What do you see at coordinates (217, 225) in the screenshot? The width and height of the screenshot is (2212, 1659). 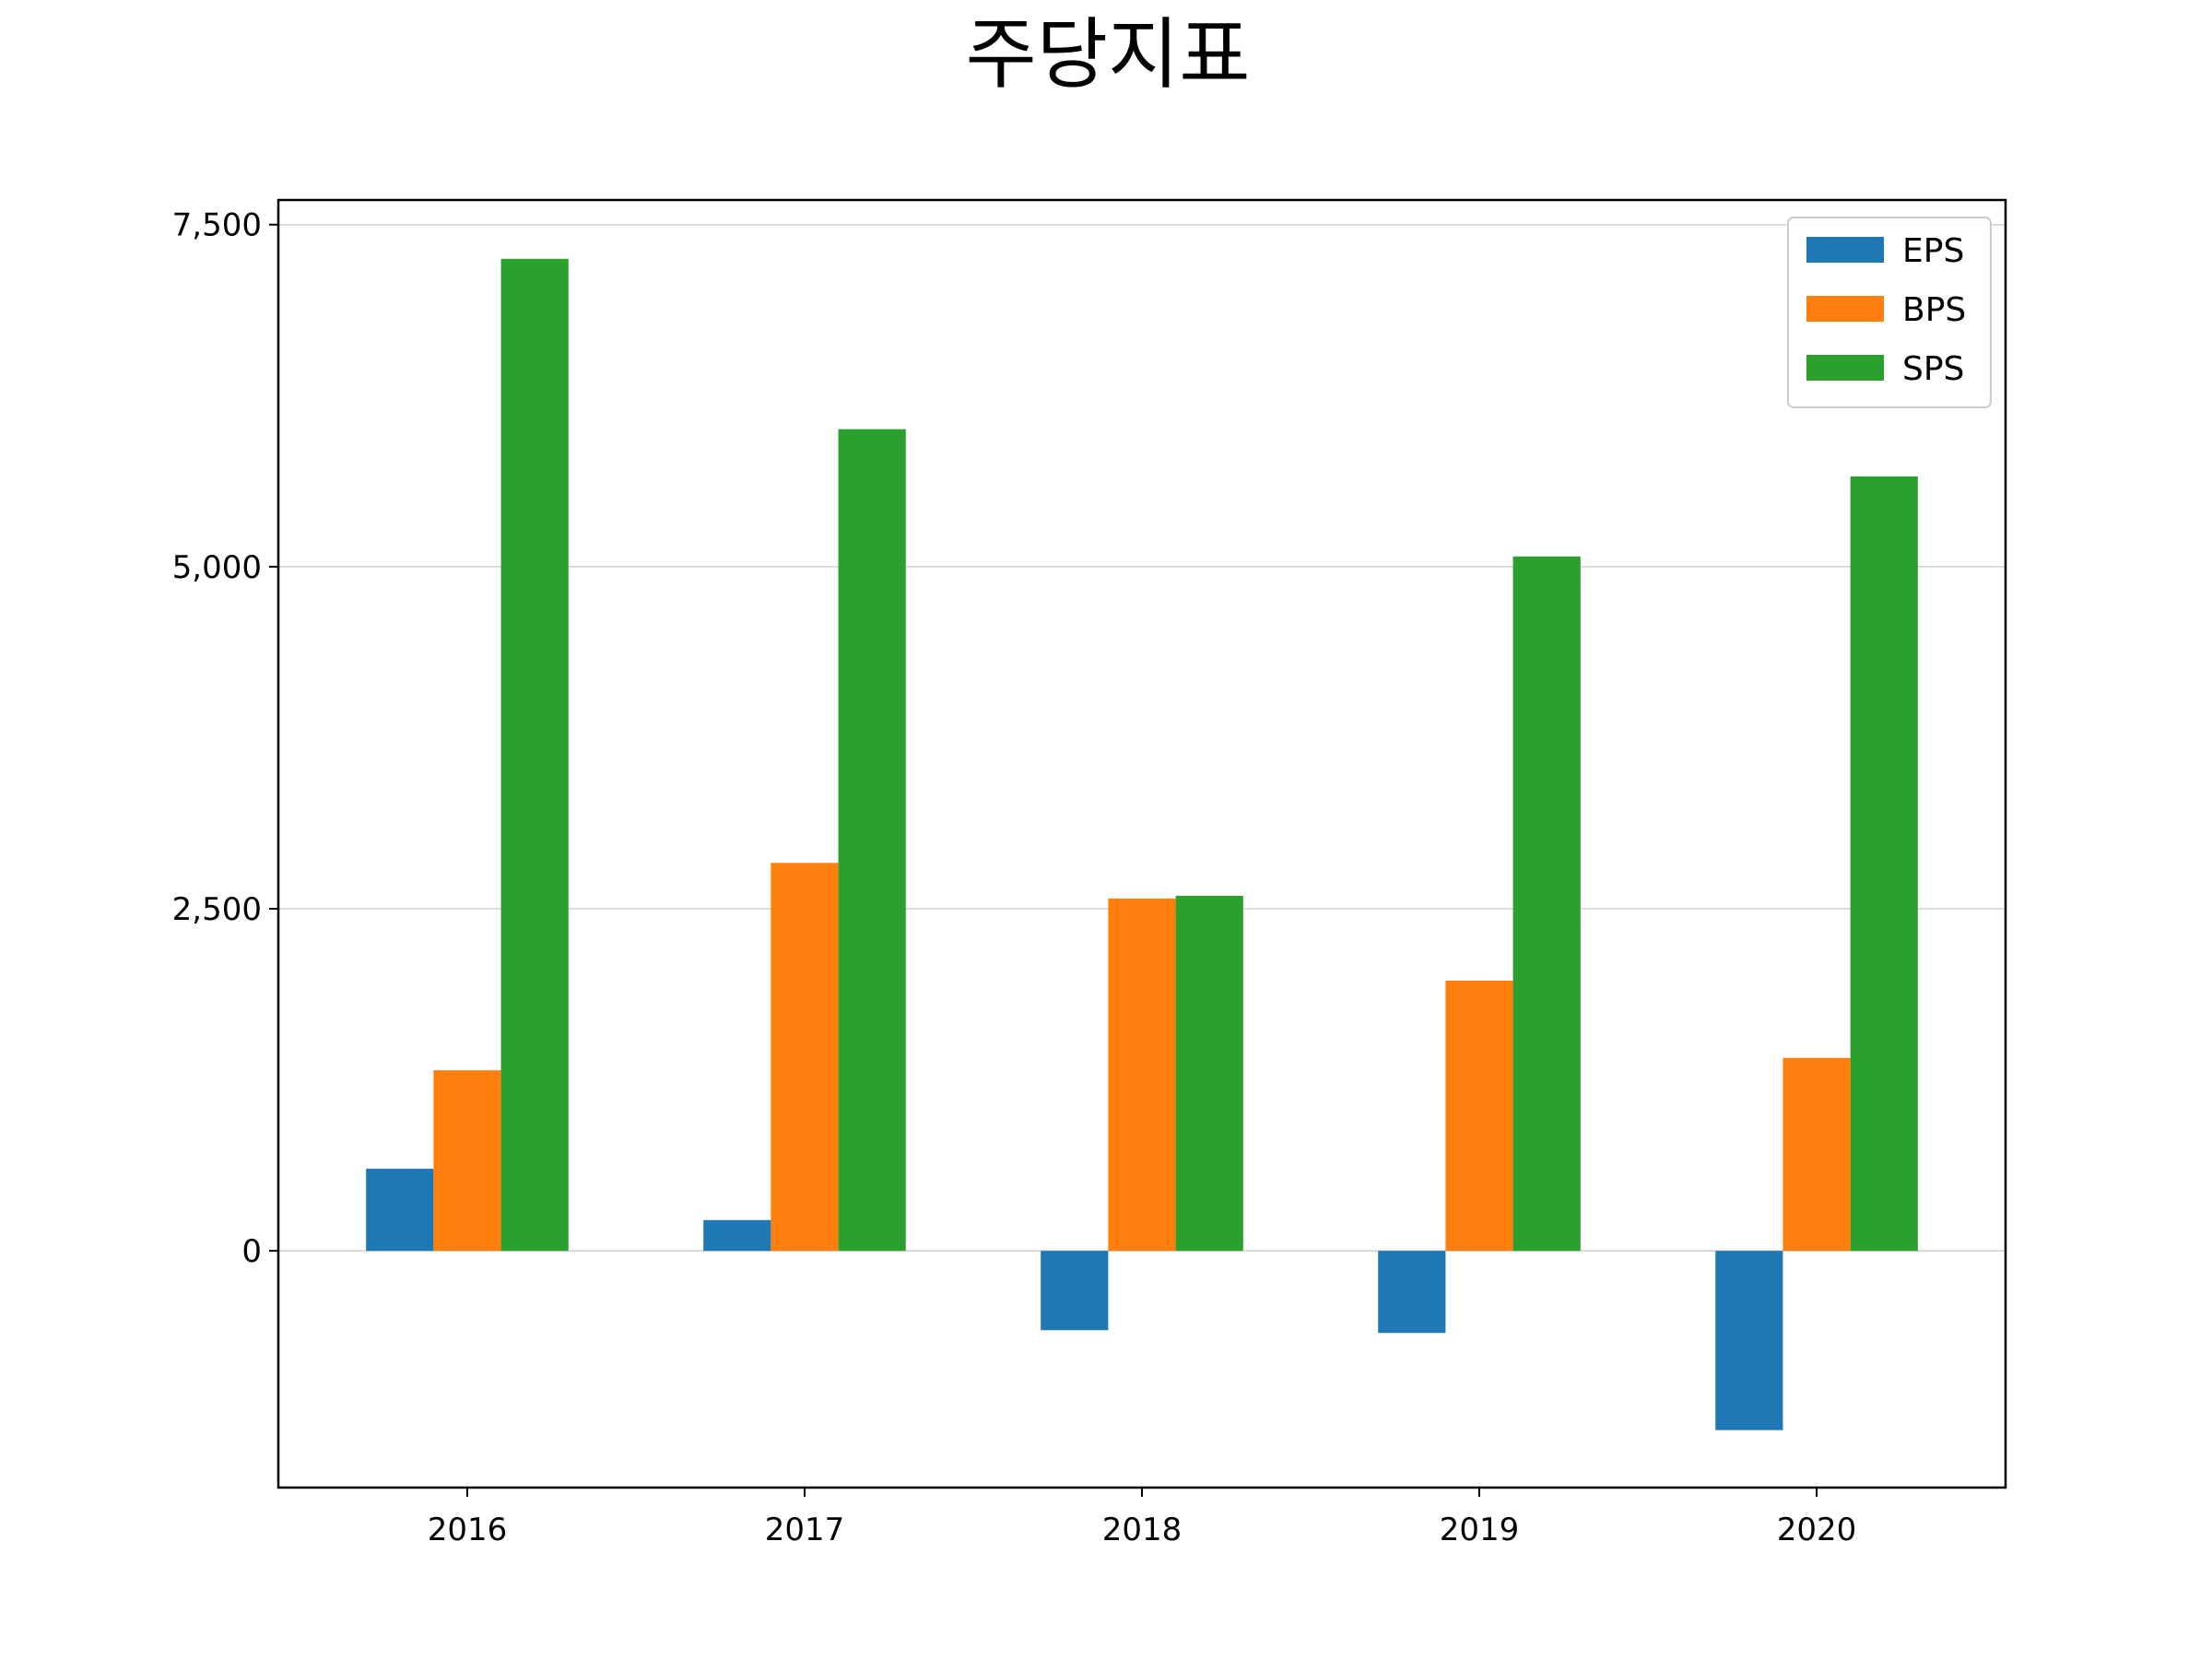 I see `y-tick-label: 7,500` at bounding box center [217, 225].